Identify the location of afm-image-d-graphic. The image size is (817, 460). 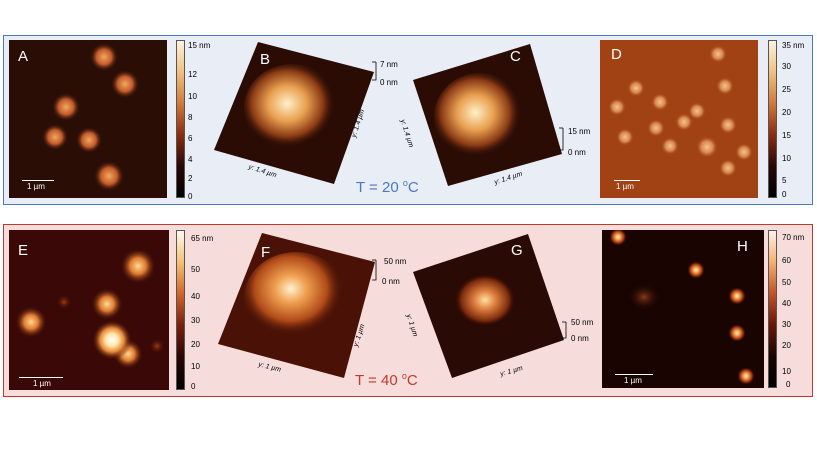
(680, 111).